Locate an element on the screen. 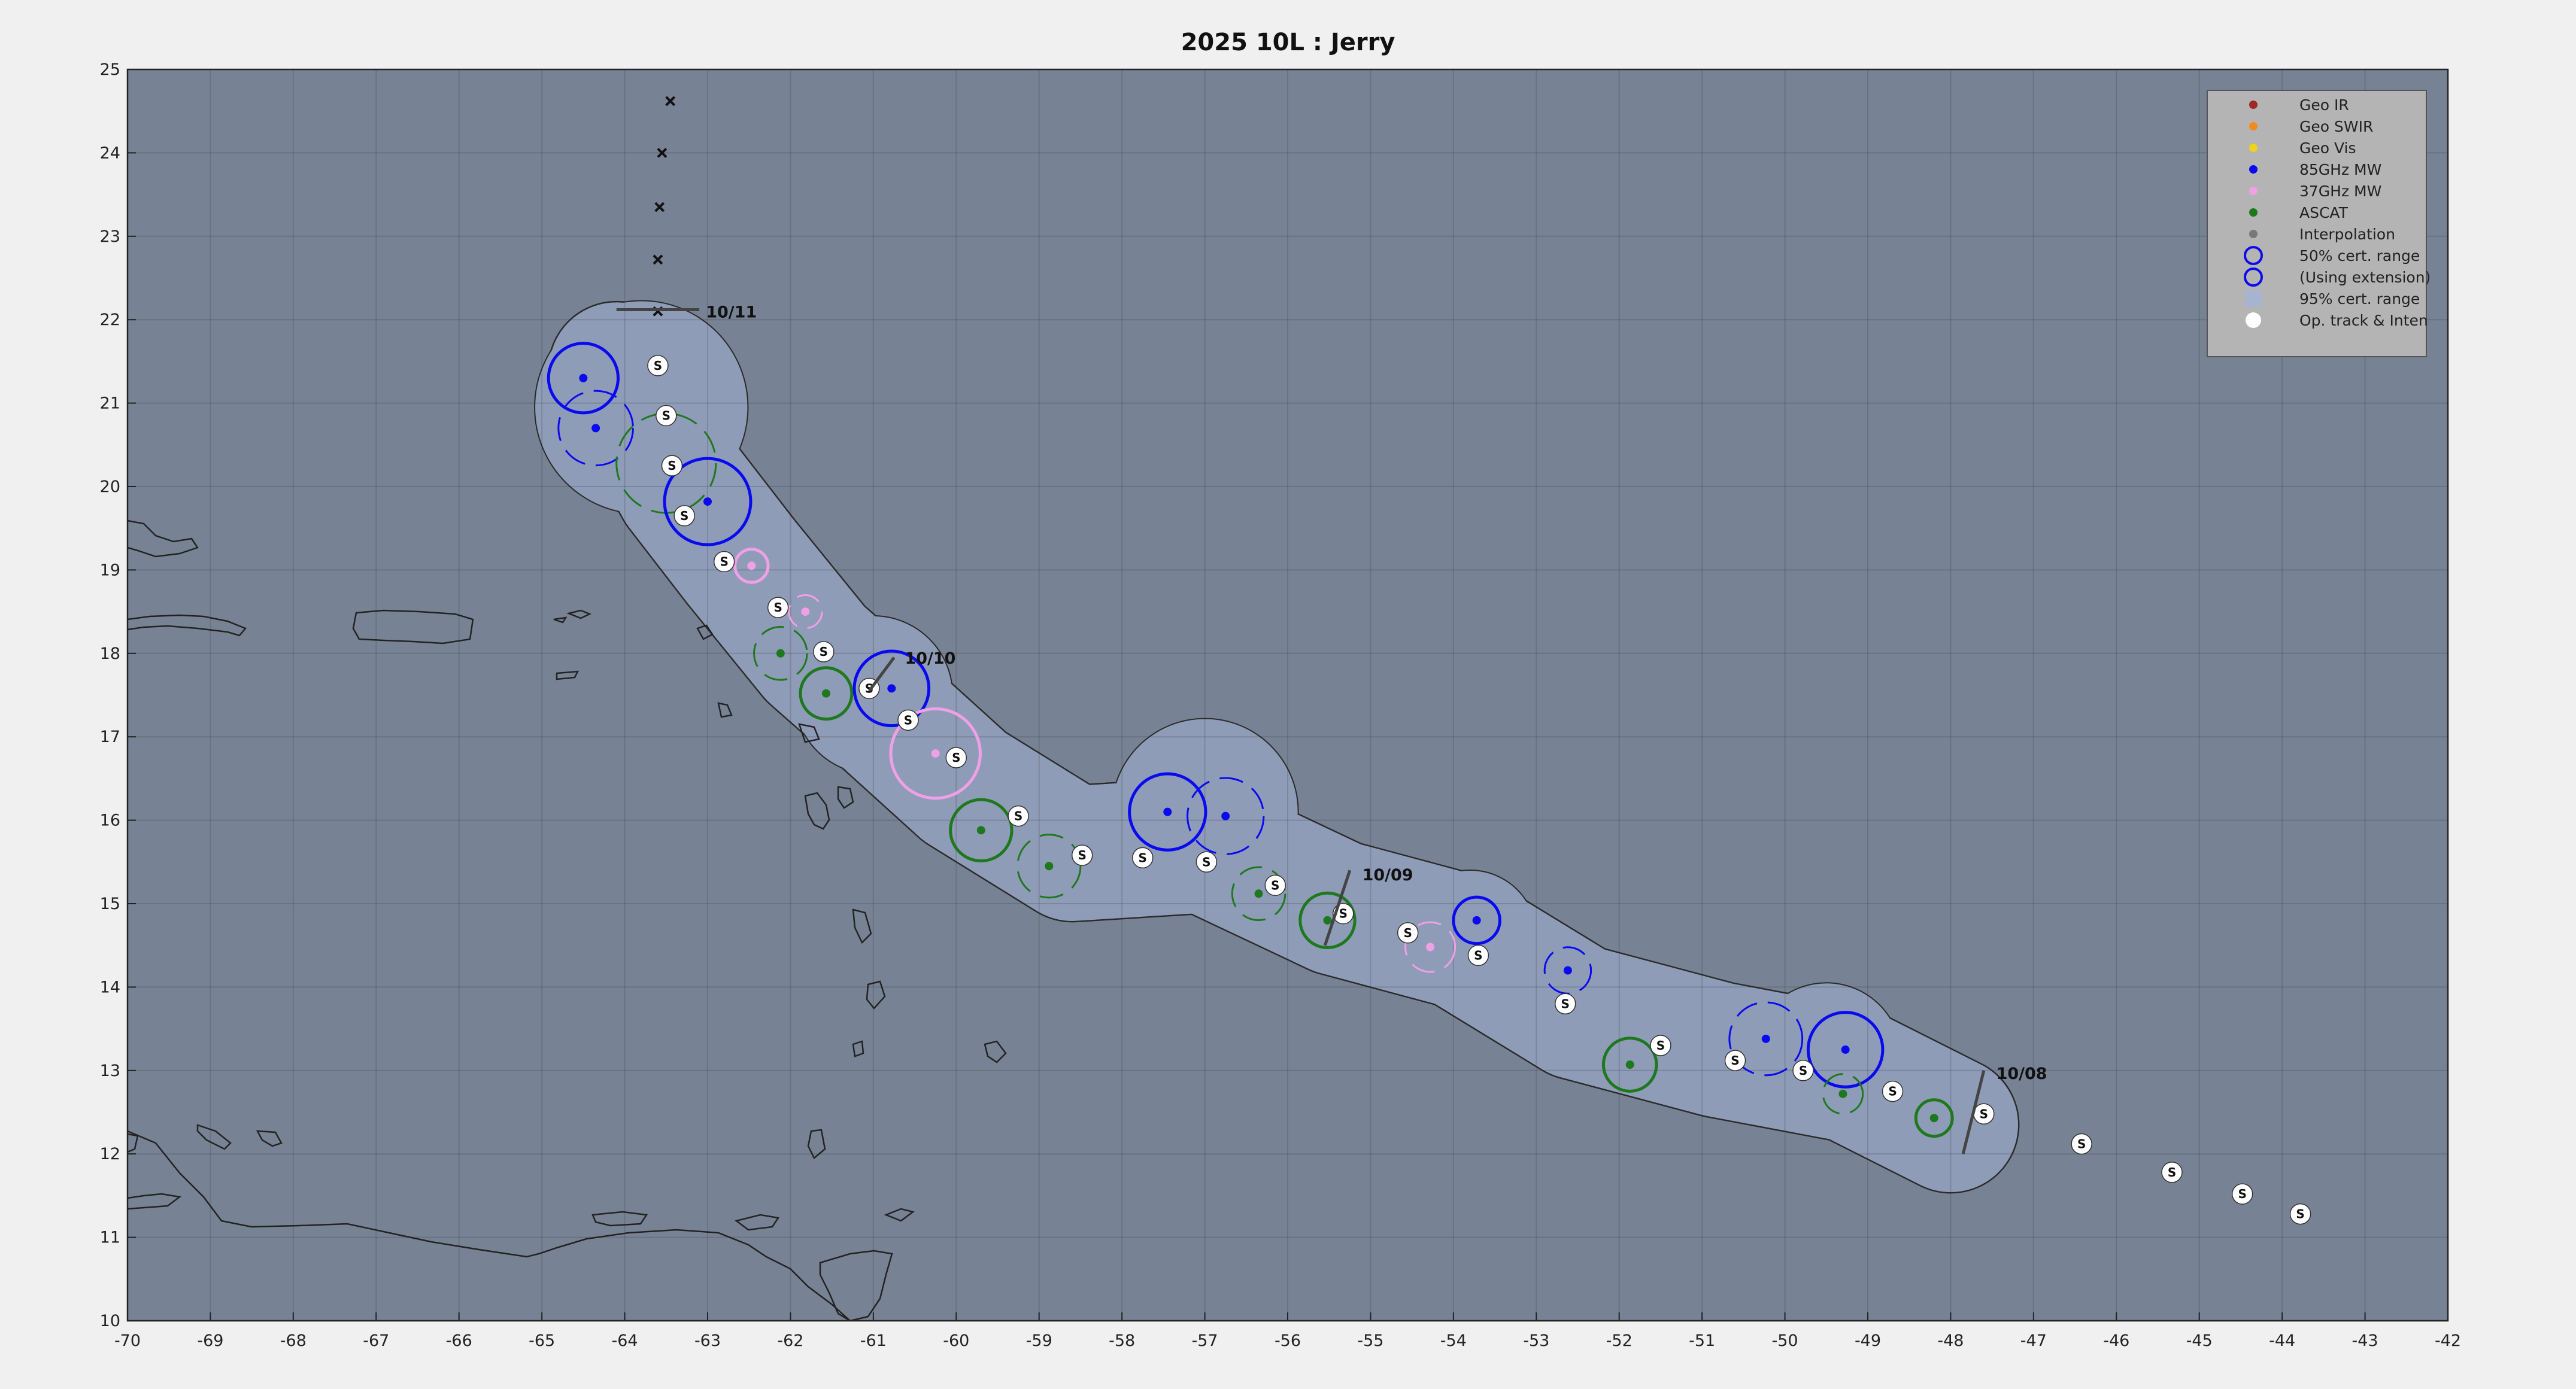 The image size is (2576, 1389). legend-label: 37GHz MW is located at coordinates (2340, 192).